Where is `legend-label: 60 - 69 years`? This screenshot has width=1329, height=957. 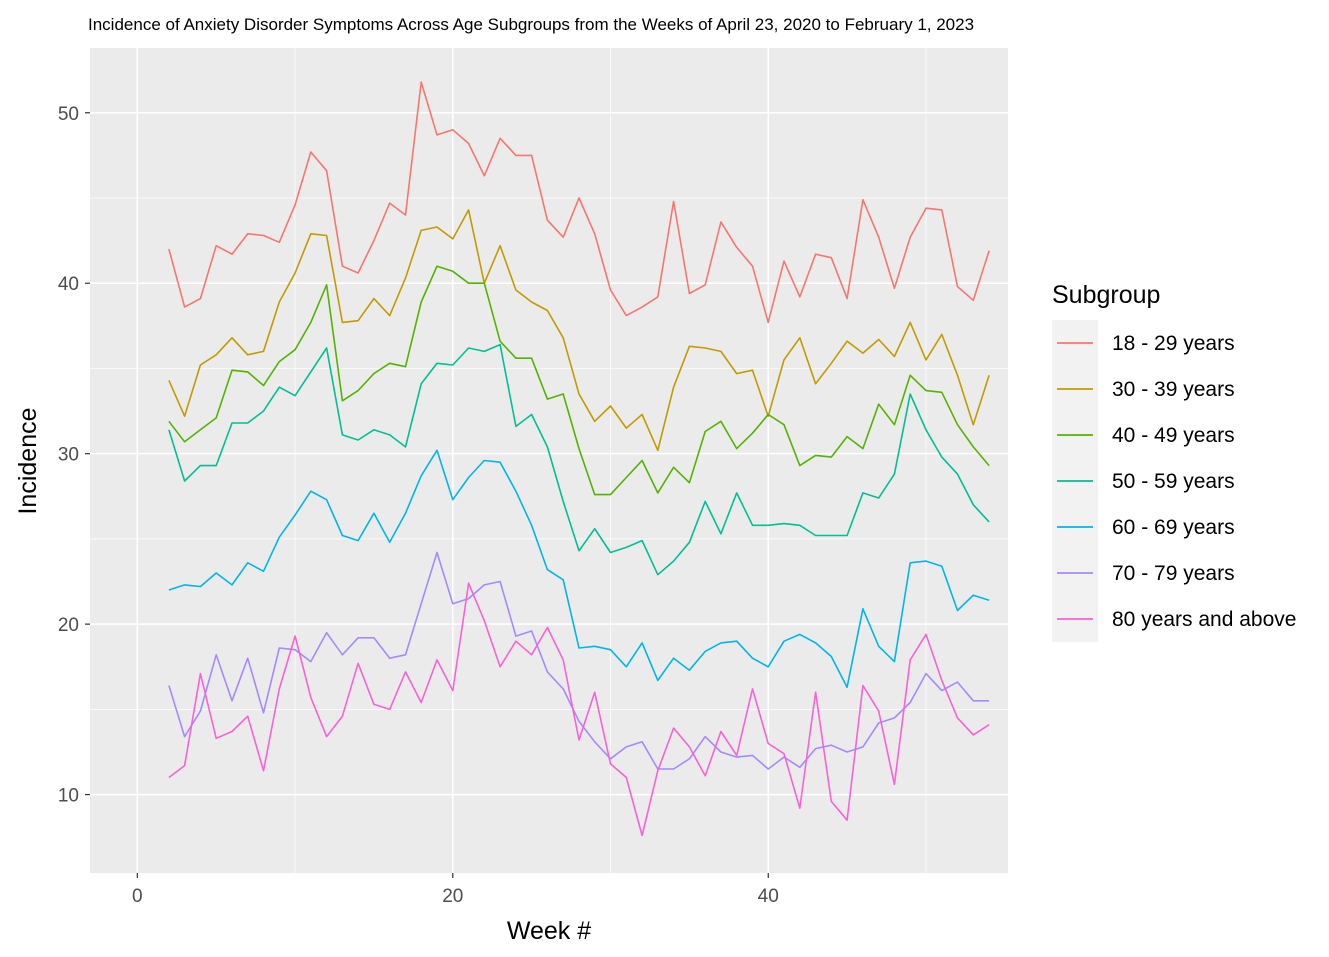 legend-label: 60 - 69 years is located at coordinates (1173, 527).